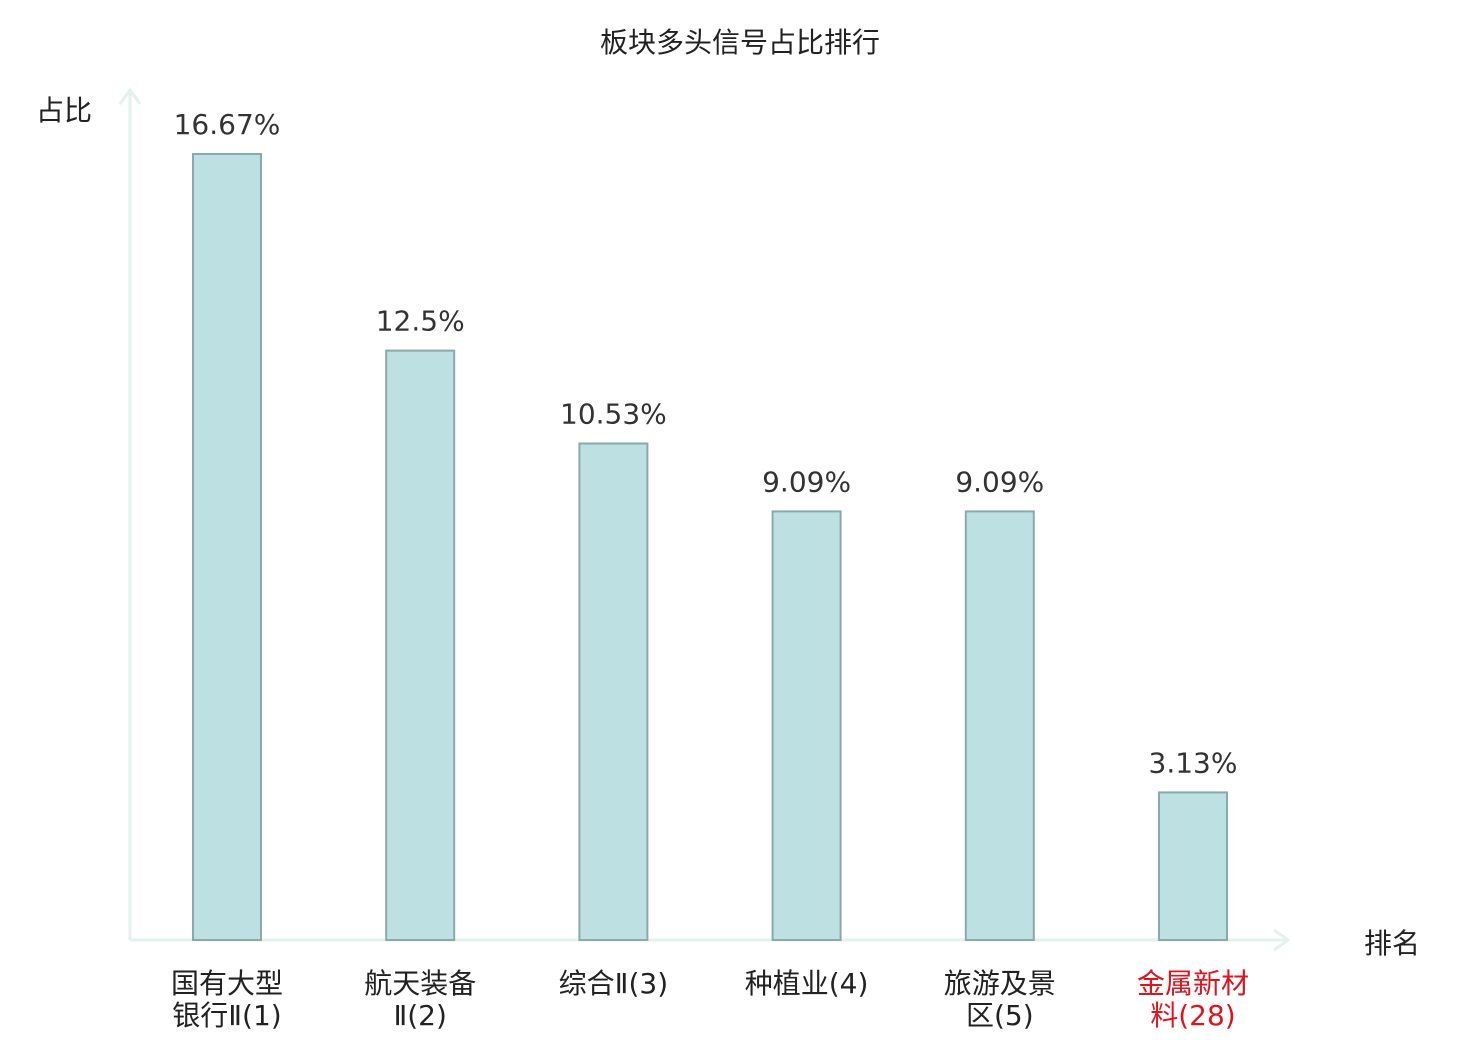 Image resolution: width=1480 pixels, height=1040 pixels. What do you see at coordinates (420, 321) in the screenshot?
I see `value-label-2: 12.5%` at bounding box center [420, 321].